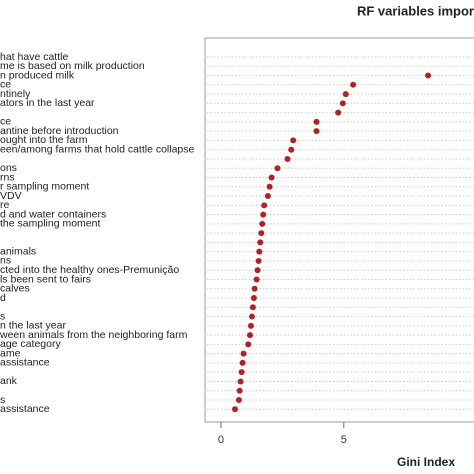 This screenshot has height=474, width=474. I want to click on category-label: n the last year, so click(33, 326).